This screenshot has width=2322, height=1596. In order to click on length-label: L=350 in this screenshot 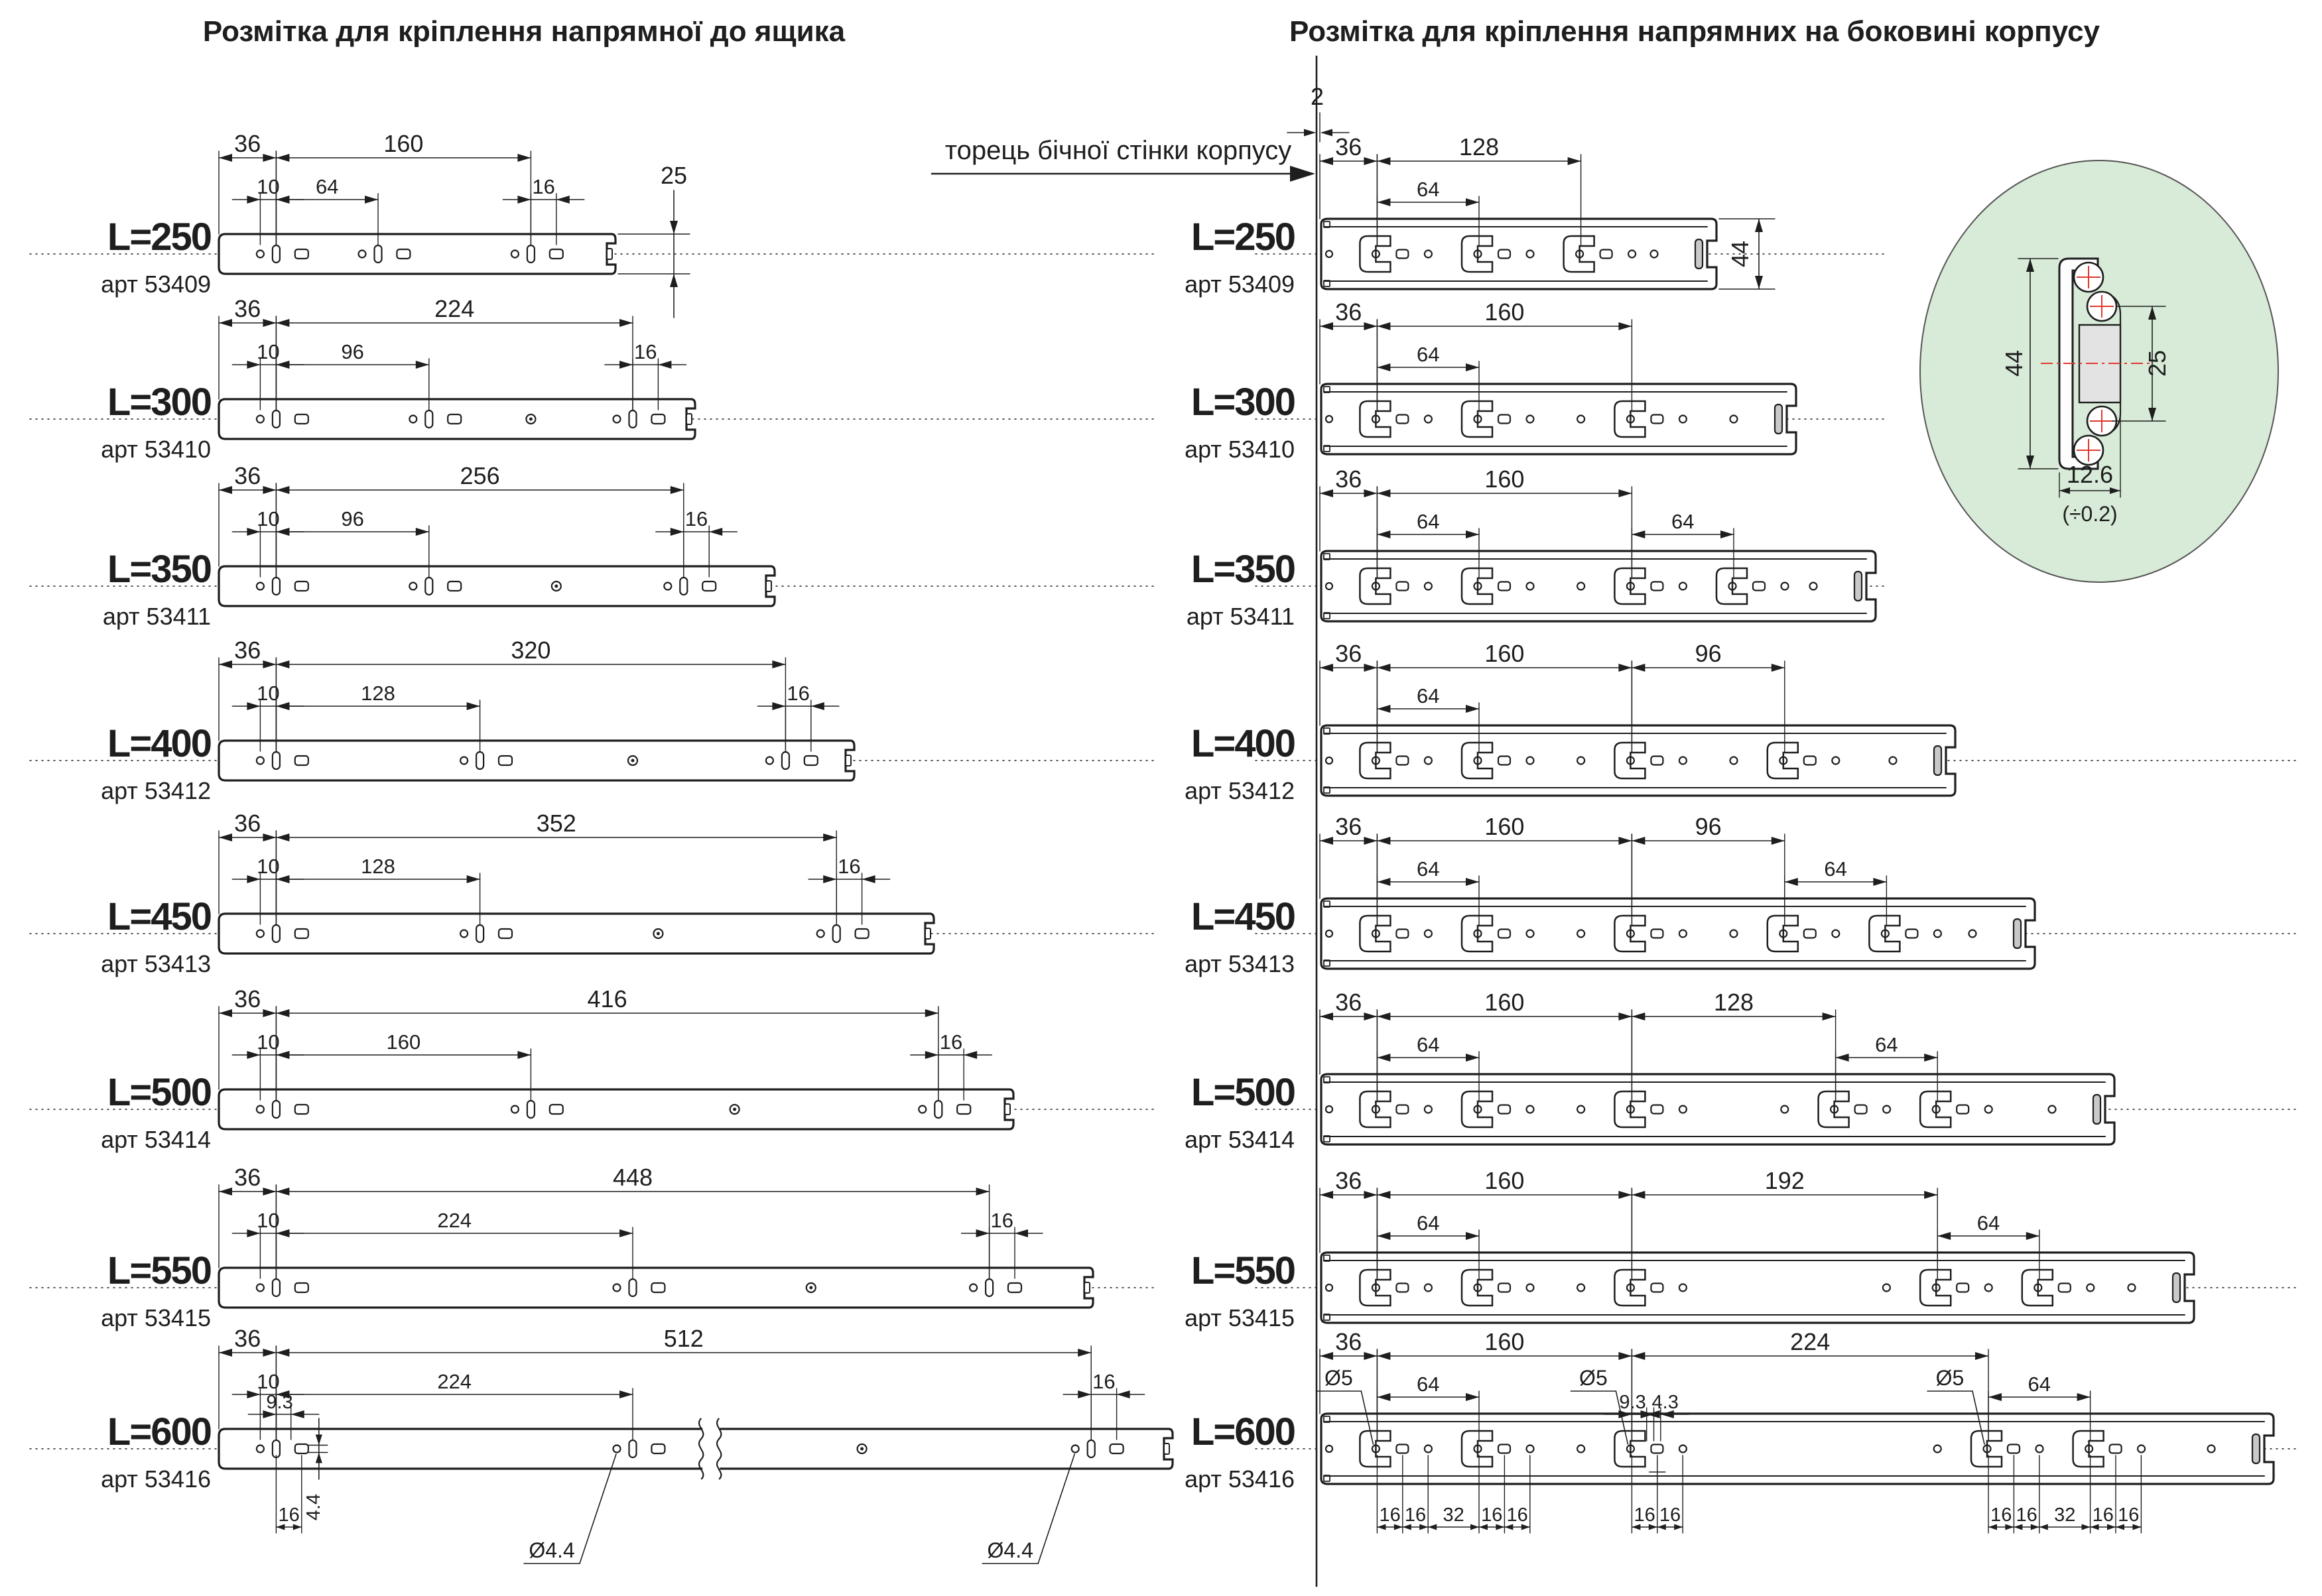, I will do `click(159, 569)`.